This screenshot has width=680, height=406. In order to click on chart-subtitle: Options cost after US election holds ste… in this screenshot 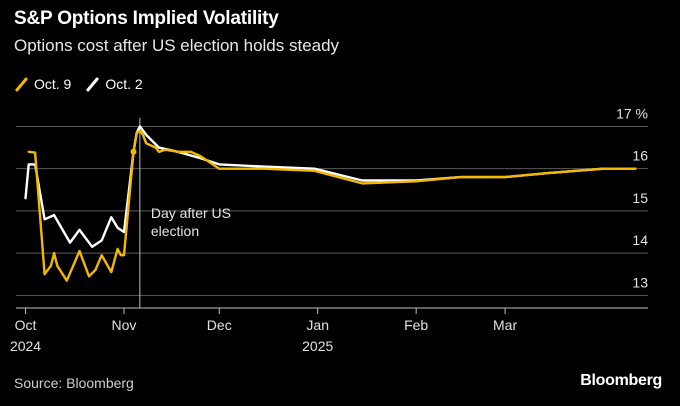, I will do `click(177, 45)`.